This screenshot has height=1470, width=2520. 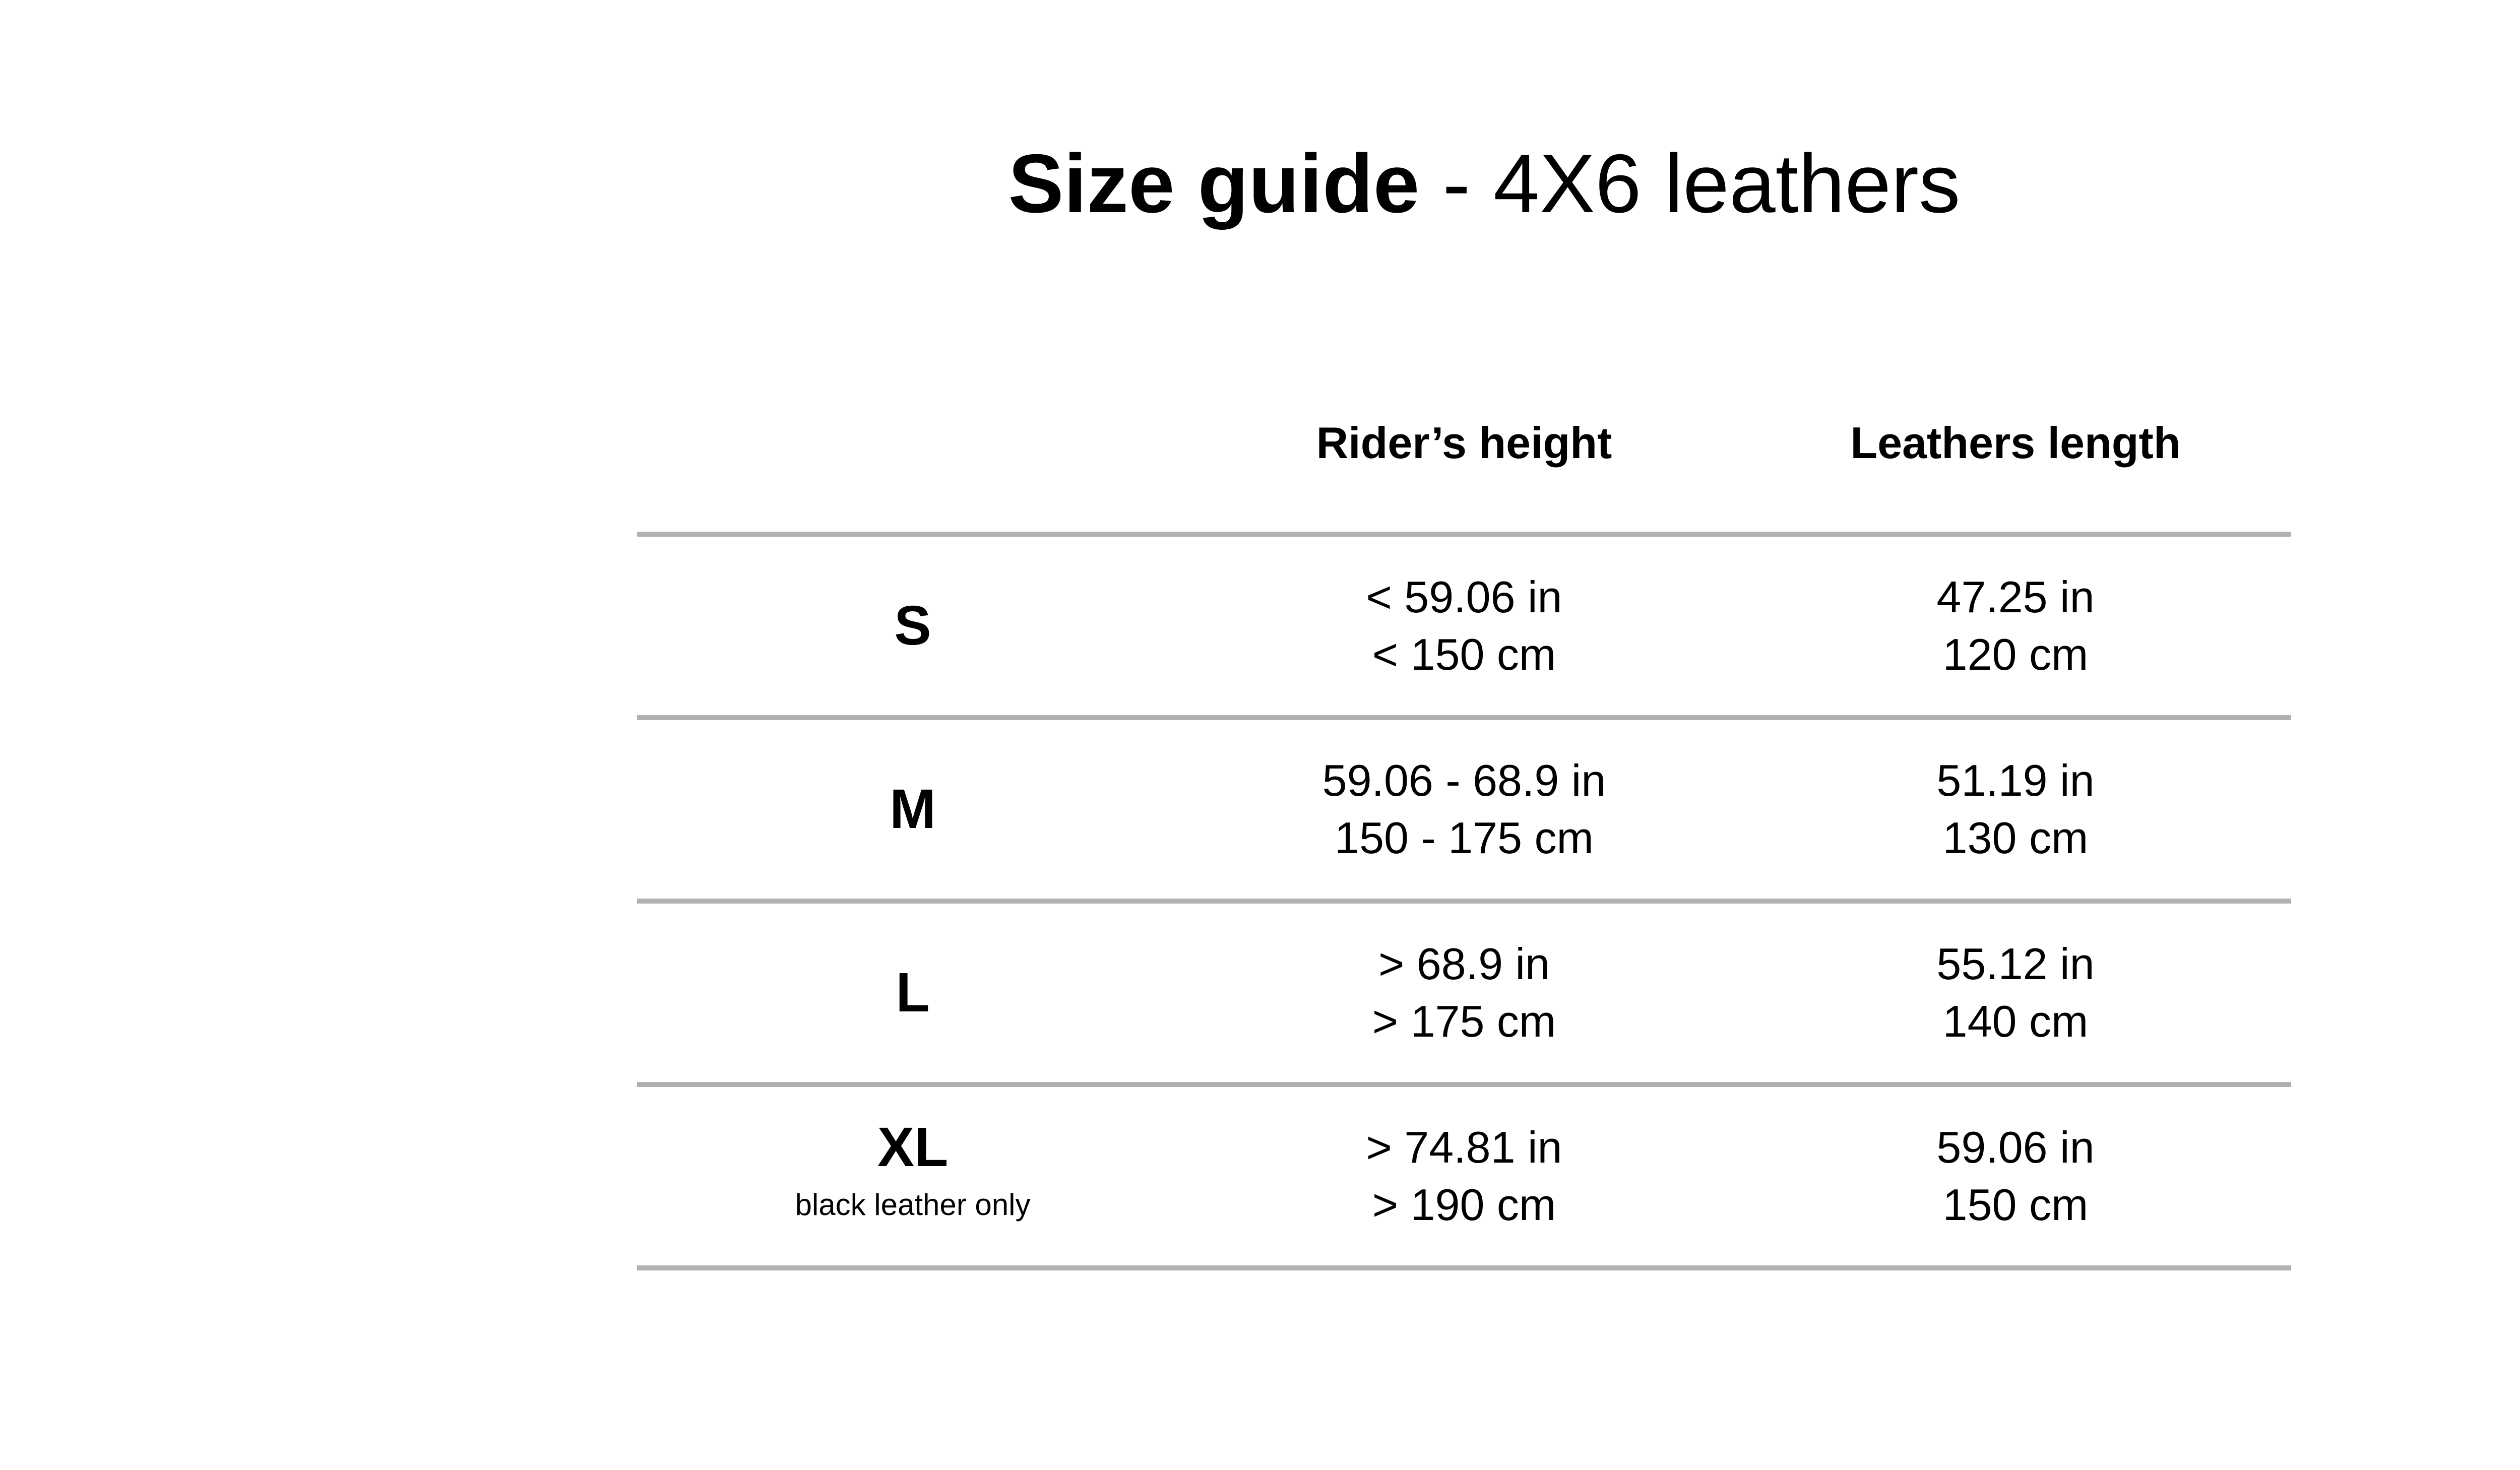 What do you see at coordinates (2016, 1205) in the screenshot?
I see `length-cm-value: 150 cm` at bounding box center [2016, 1205].